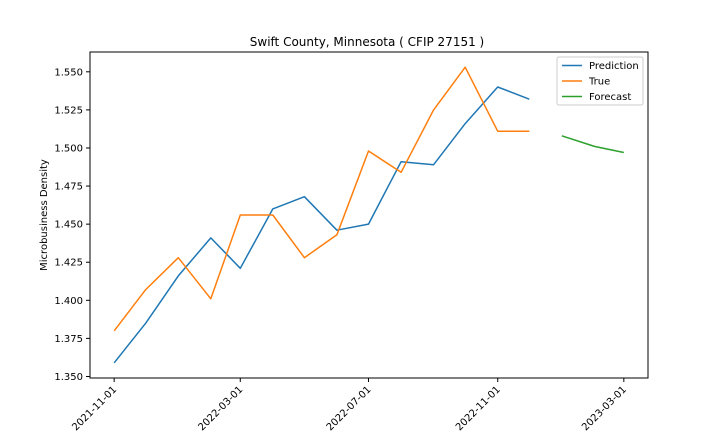 This screenshot has height=432, width=720. What do you see at coordinates (221, 408) in the screenshot?
I see `x-tick-label: 2022-03-01` at bounding box center [221, 408].